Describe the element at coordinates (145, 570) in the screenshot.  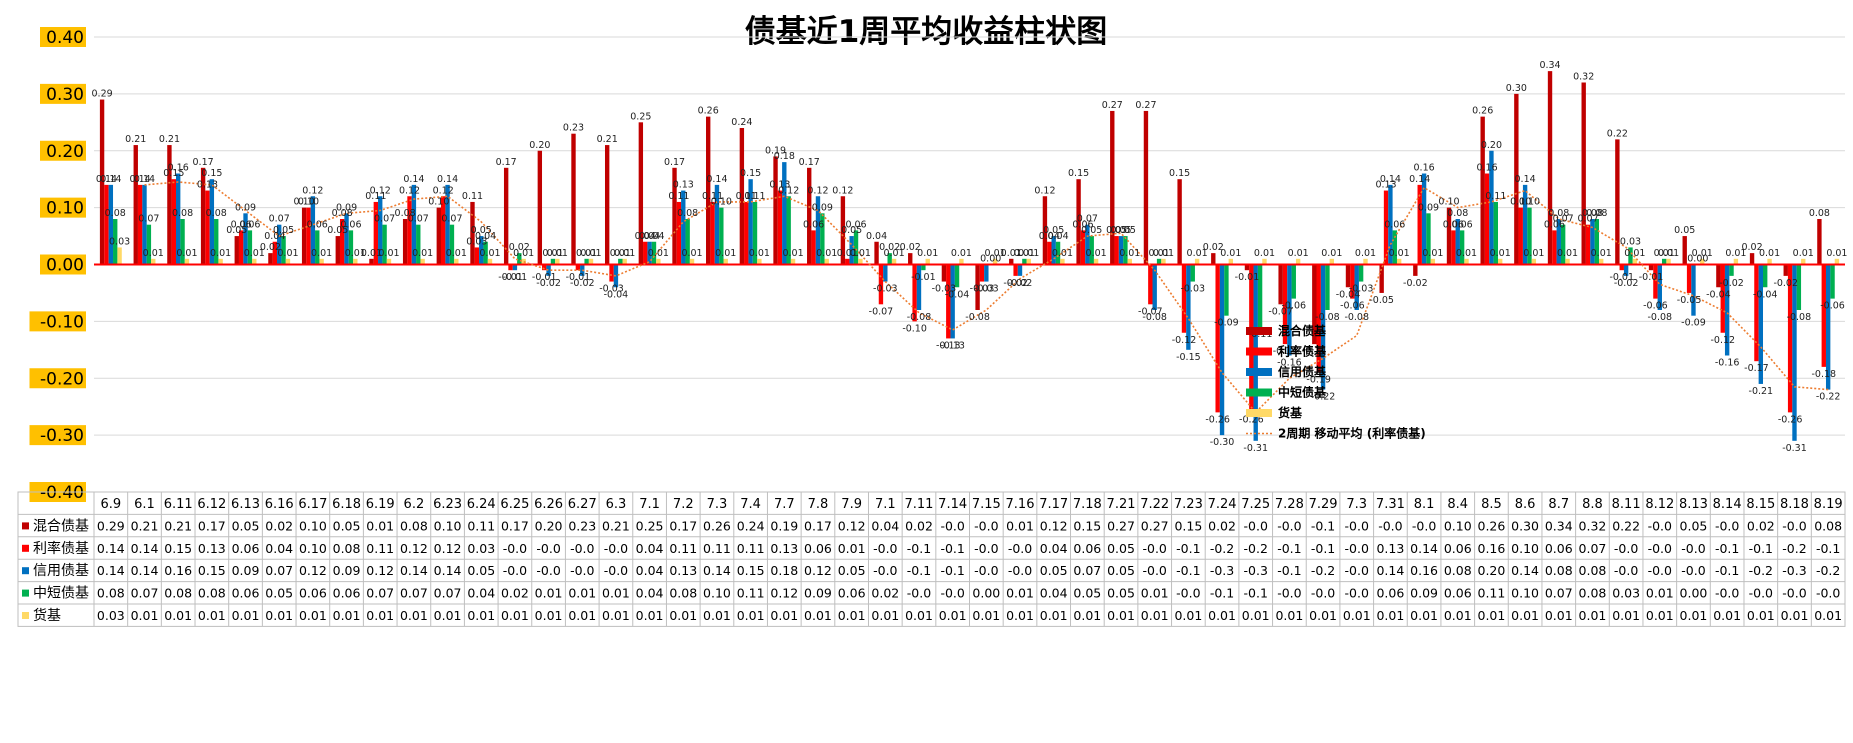
I see `table-cell: 0.14` at that location.